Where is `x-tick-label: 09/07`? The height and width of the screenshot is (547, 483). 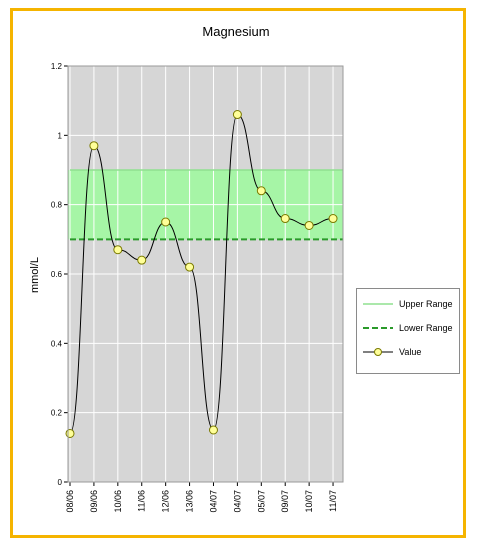 x-tick-label: 09/07 is located at coordinates (285, 501).